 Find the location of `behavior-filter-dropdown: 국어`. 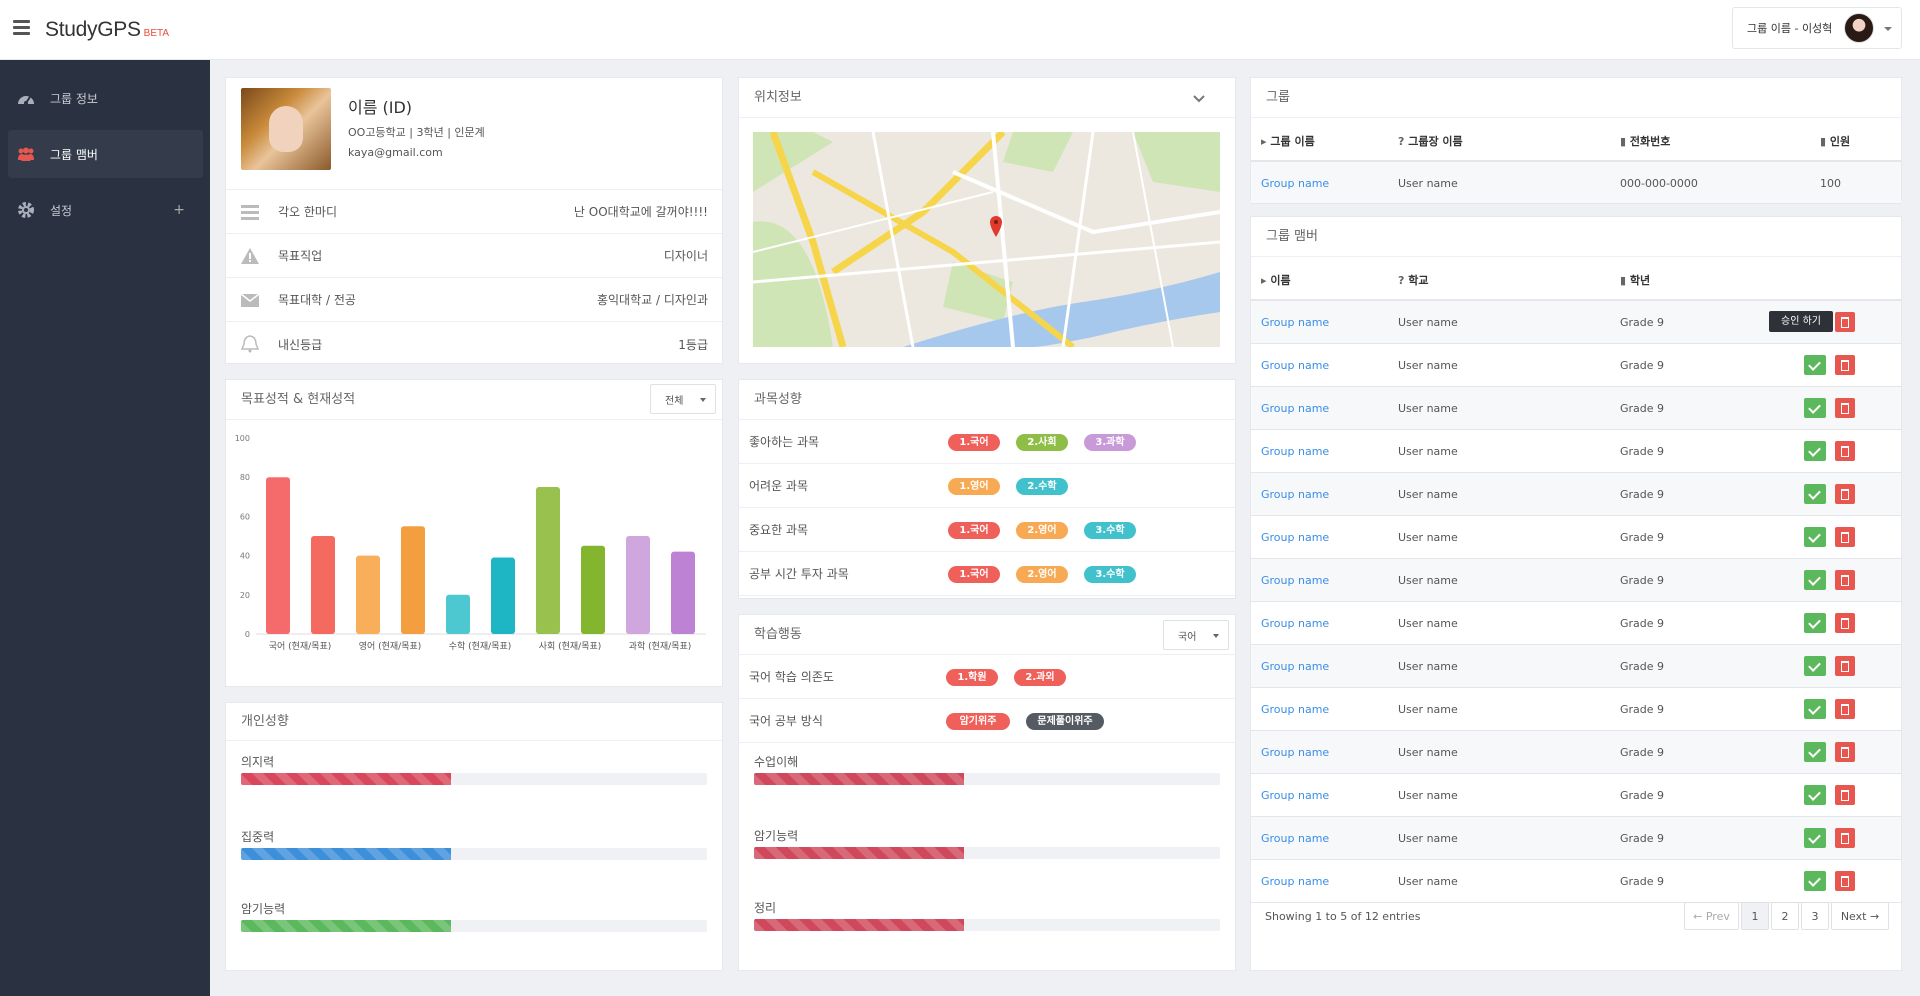

behavior-filter-dropdown: 국어 is located at coordinates (1196, 635).